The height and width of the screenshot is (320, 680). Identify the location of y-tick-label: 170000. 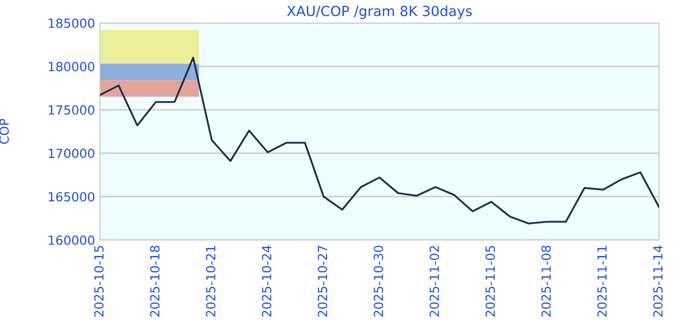
(71, 153).